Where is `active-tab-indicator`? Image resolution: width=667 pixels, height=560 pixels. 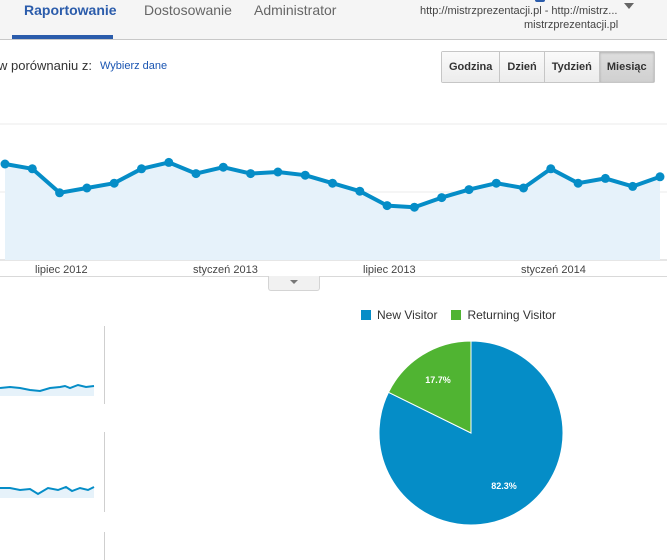
active-tab-indicator is located at coordinates (62, 37).